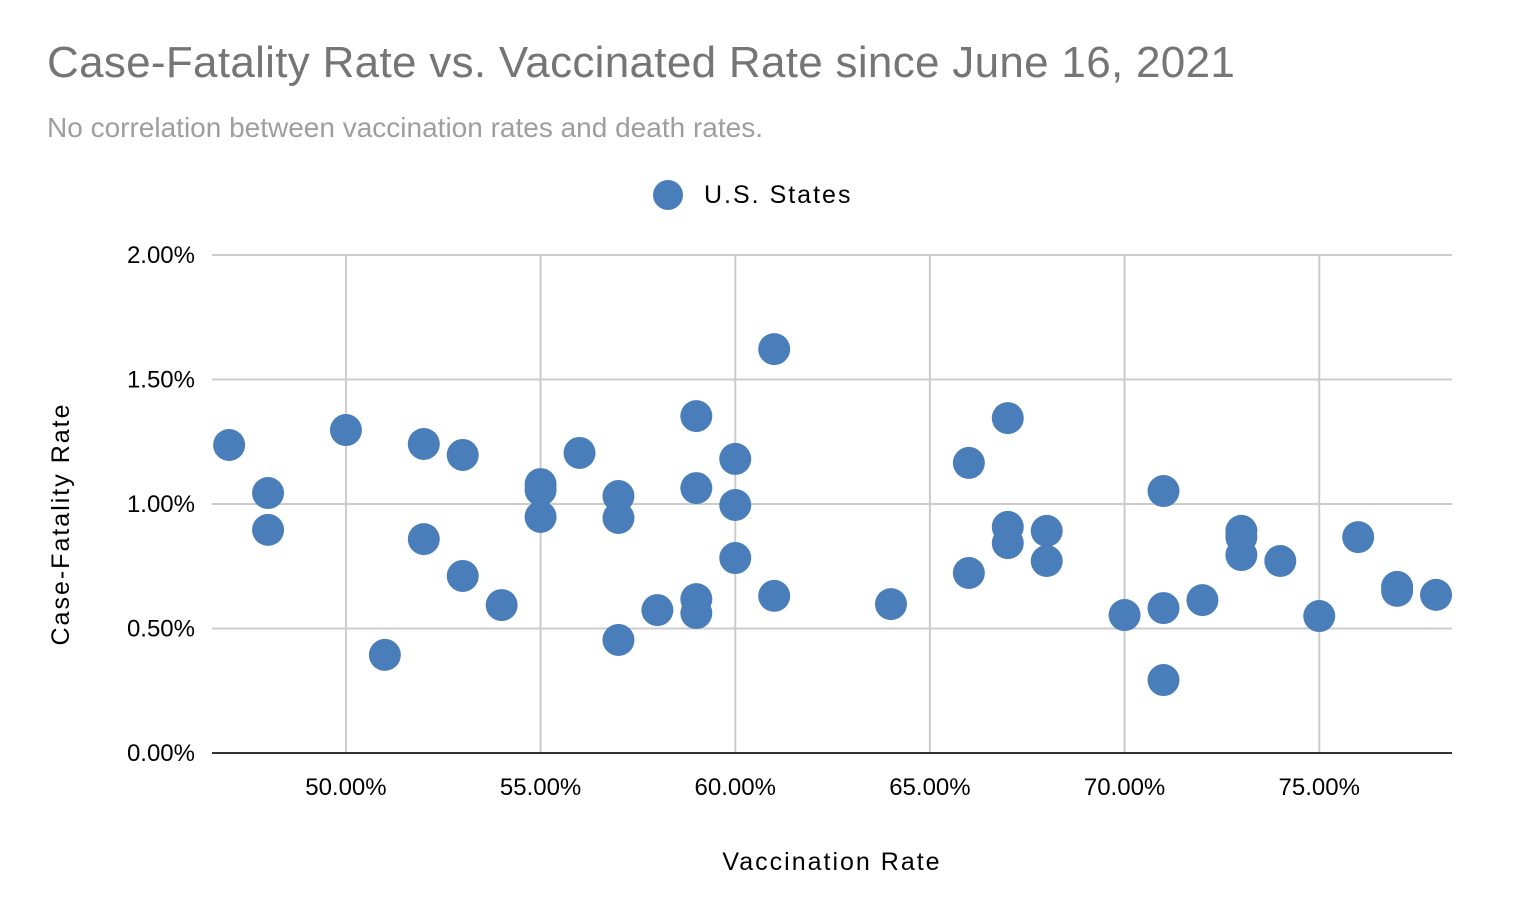 This screenshot has width=1520, height=920. What do you see at coordinates (161, 629) in the screenshot?
I see `y-tick-label: 0.50%` at bounding box center [161, 629].